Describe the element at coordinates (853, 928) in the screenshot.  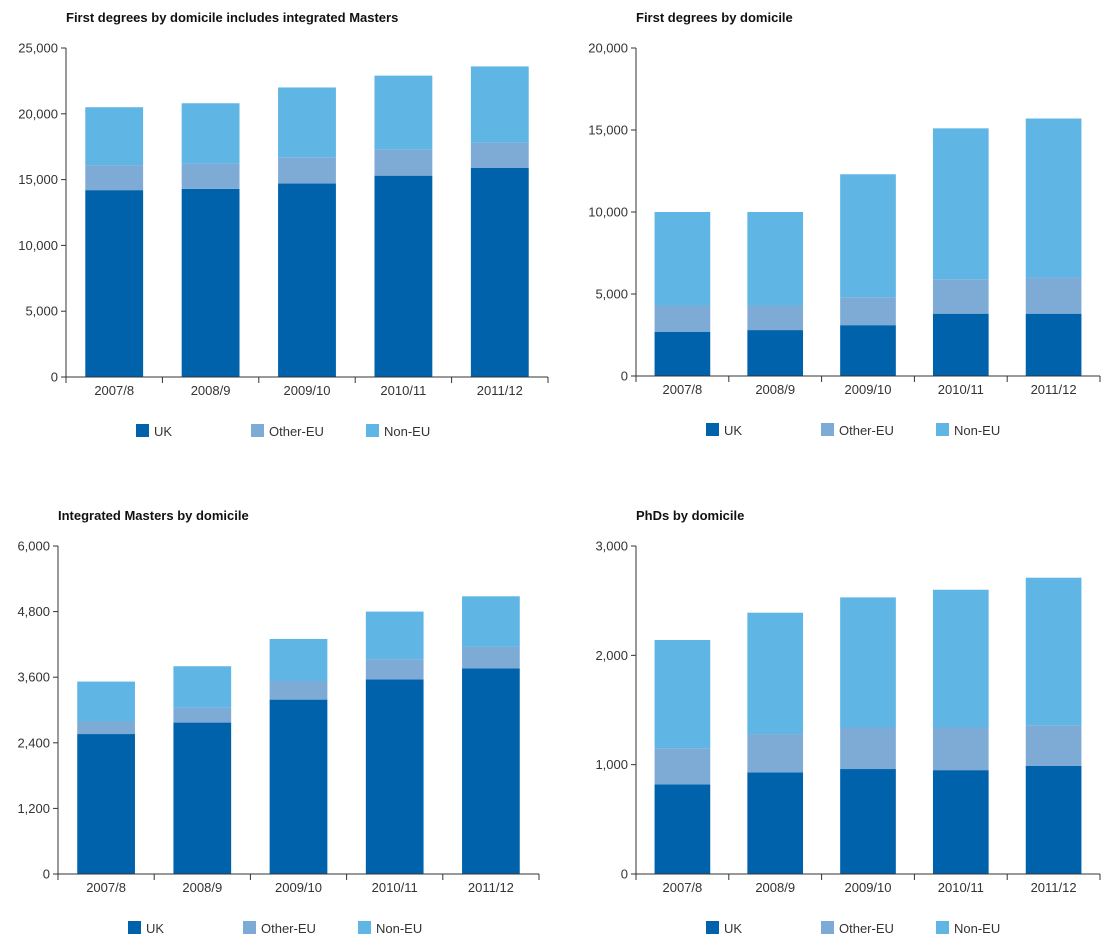
I see `legend: UK Other-EU Non-EU` at that location.